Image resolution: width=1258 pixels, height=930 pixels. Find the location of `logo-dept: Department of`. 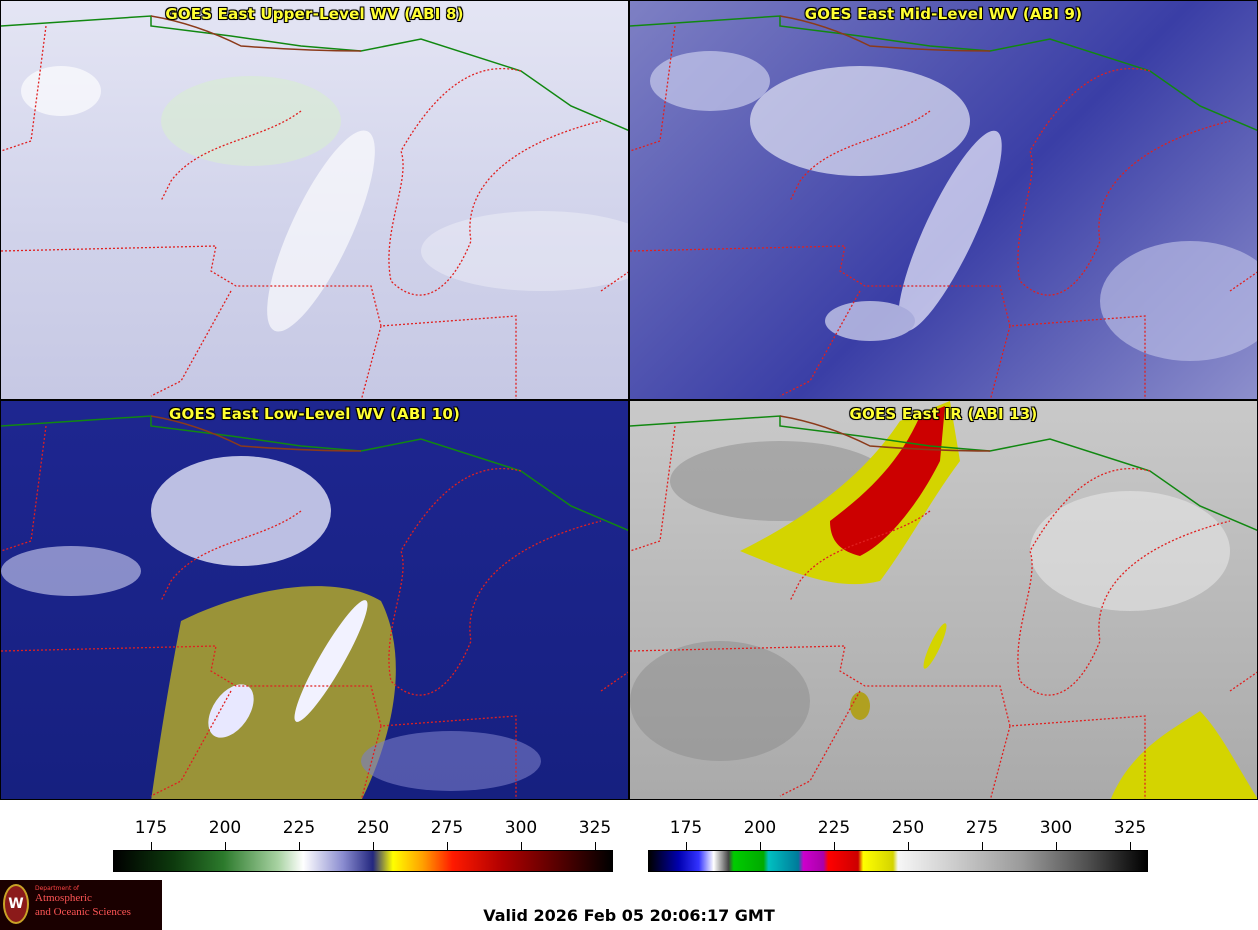

logo-dept: Department of is located at coordinates (57, 888).